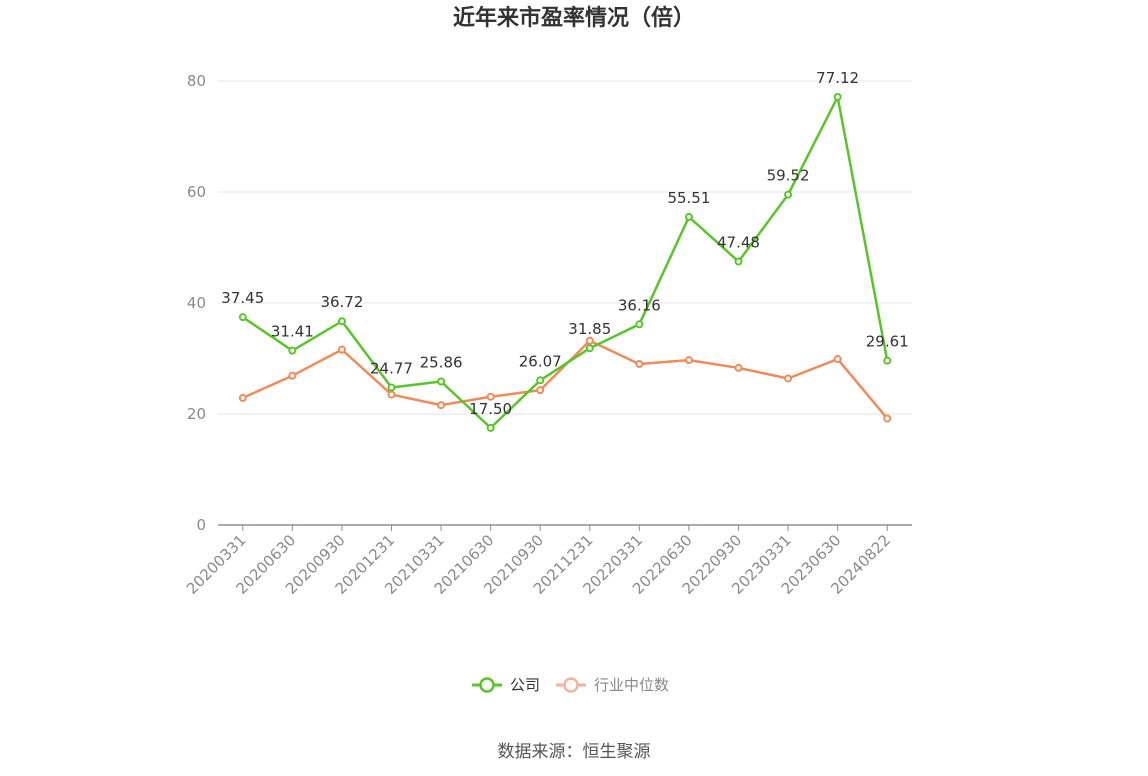 Image resolution: width=1148 pixels, height=776 pixels. Describe the element at coordinates (196, 192) in the screenshot. I see `y-tick-label: 60` at that location.